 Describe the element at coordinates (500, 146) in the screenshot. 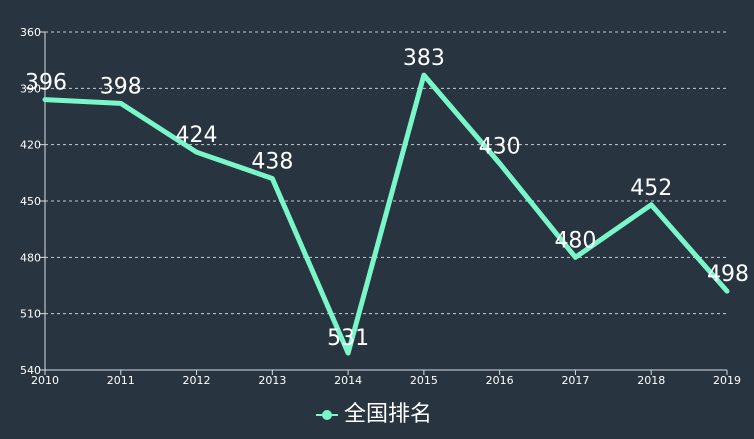

I see `data-label: 430` at that location.